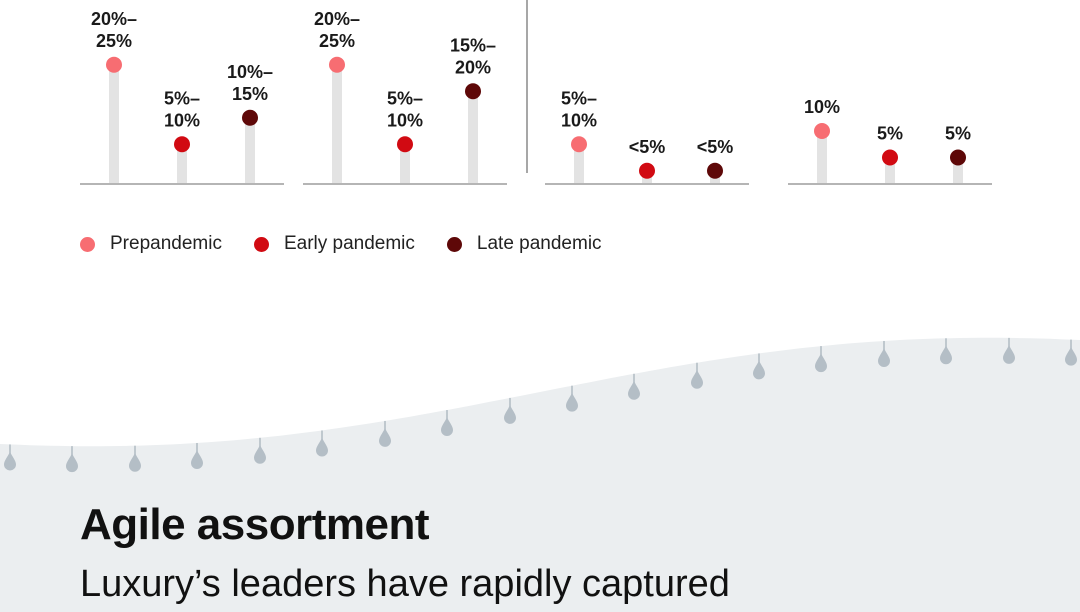 This screenshot has width=1080, height=612. I want to click on legend-dot-early-pandemic, so click(261, 244).